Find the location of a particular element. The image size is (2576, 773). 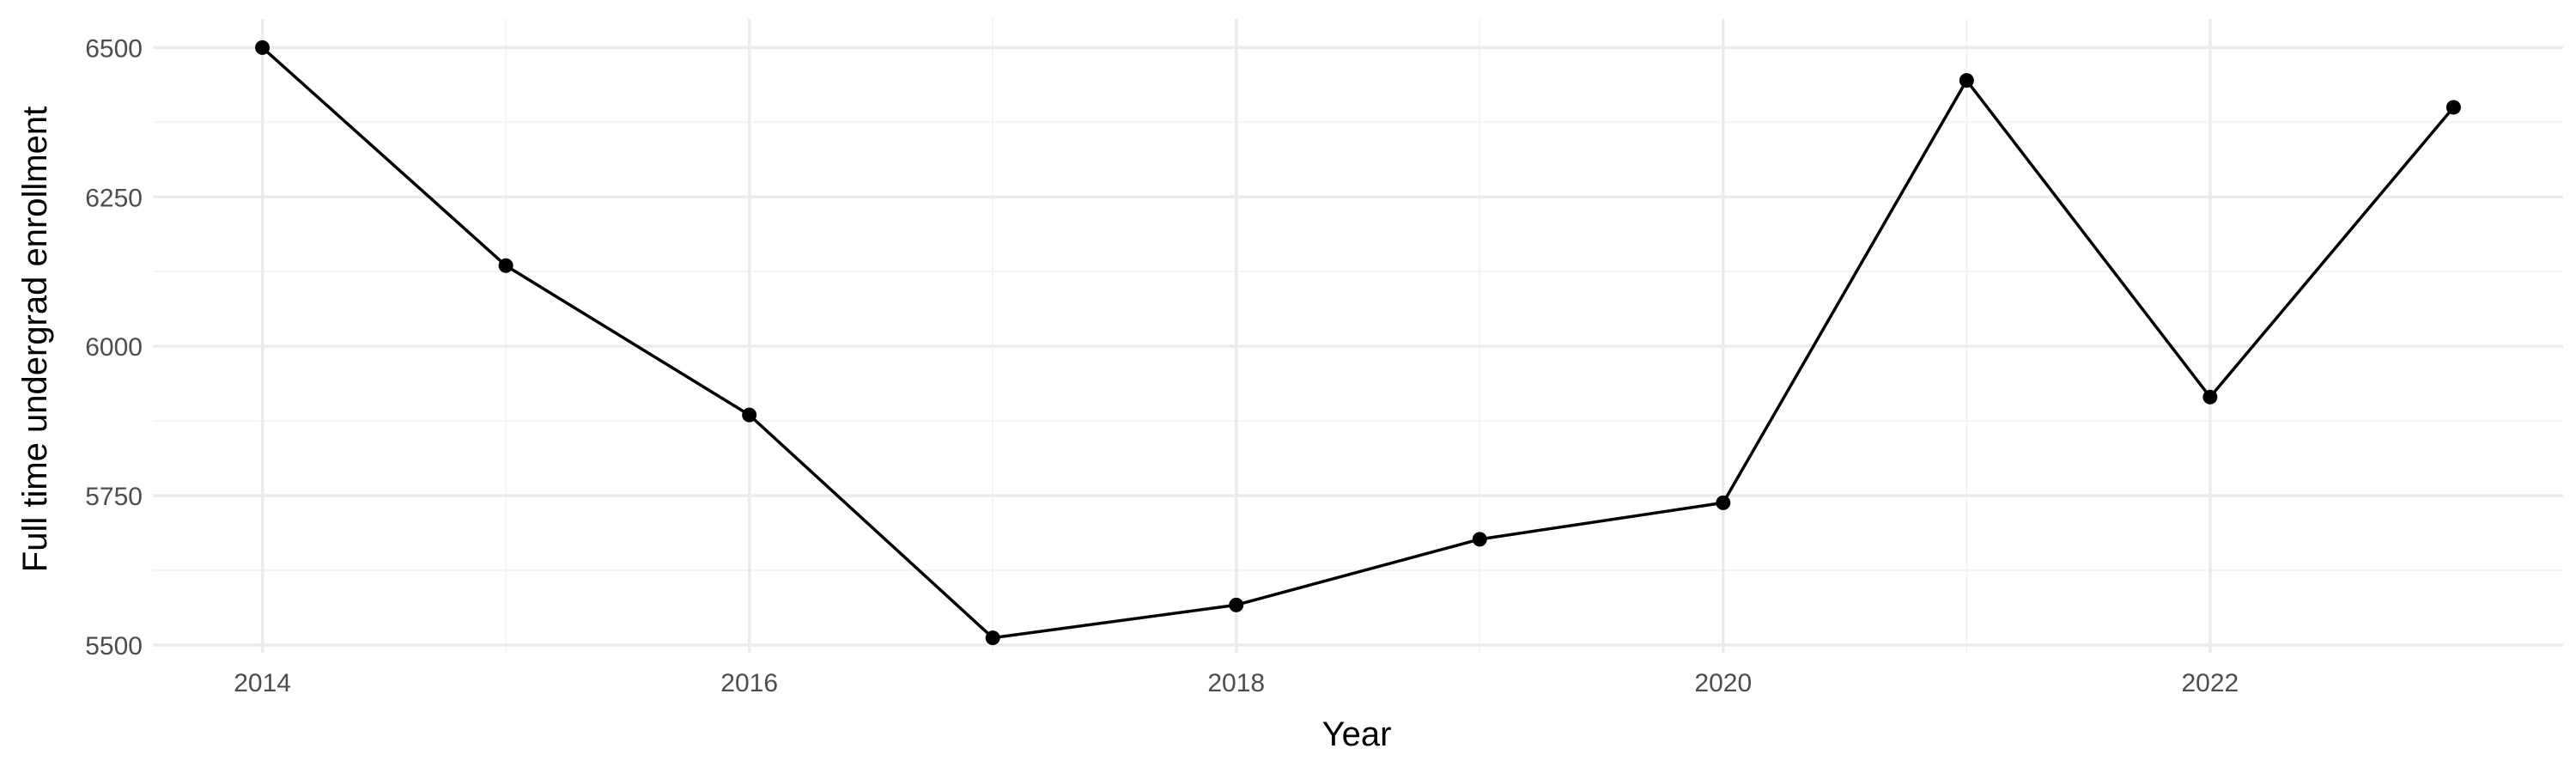

y-axis-tick-labels: 5500 5750 6000 6250 6500 is located at coordinates (114, 347).